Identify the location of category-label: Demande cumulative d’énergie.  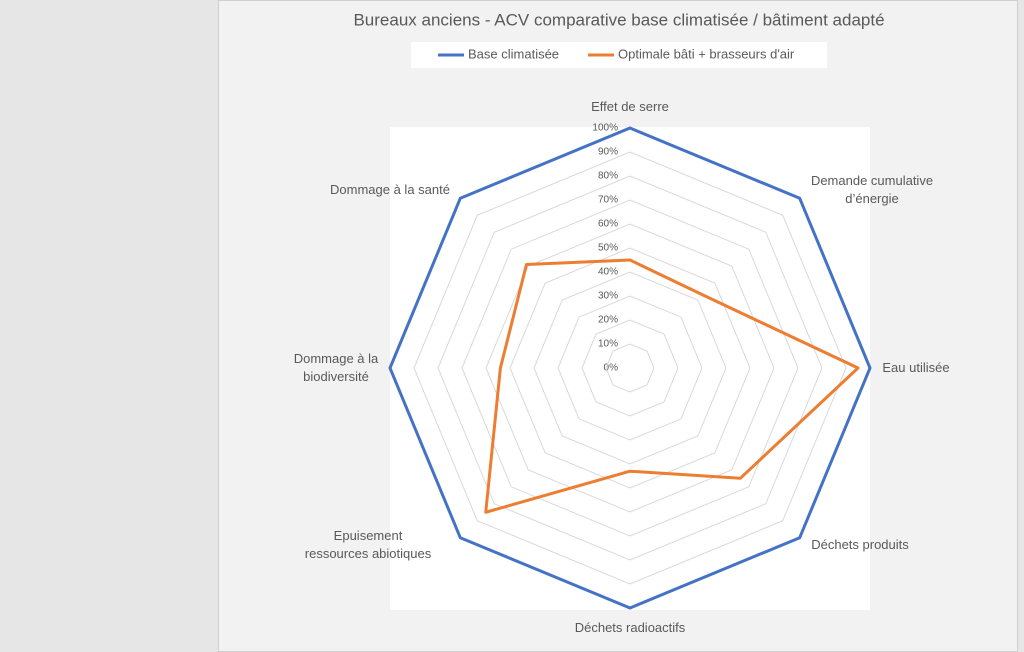
(872, 189).